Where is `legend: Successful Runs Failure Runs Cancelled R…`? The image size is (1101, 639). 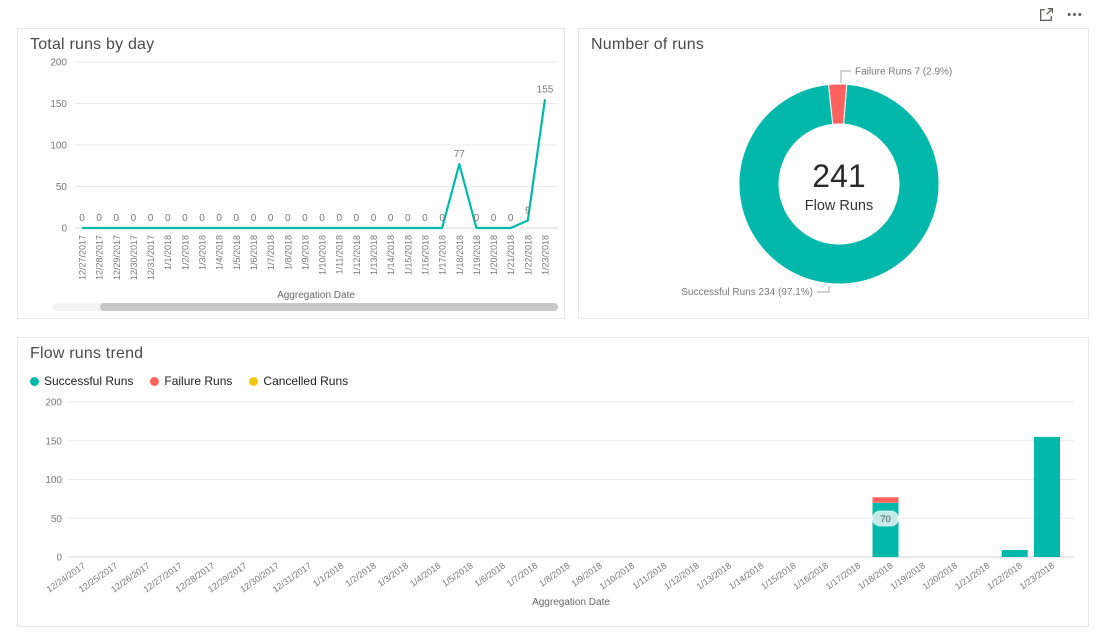
legend: Successful Runs Failure Runs Cancelled R… is located at coordinates (189, 381).